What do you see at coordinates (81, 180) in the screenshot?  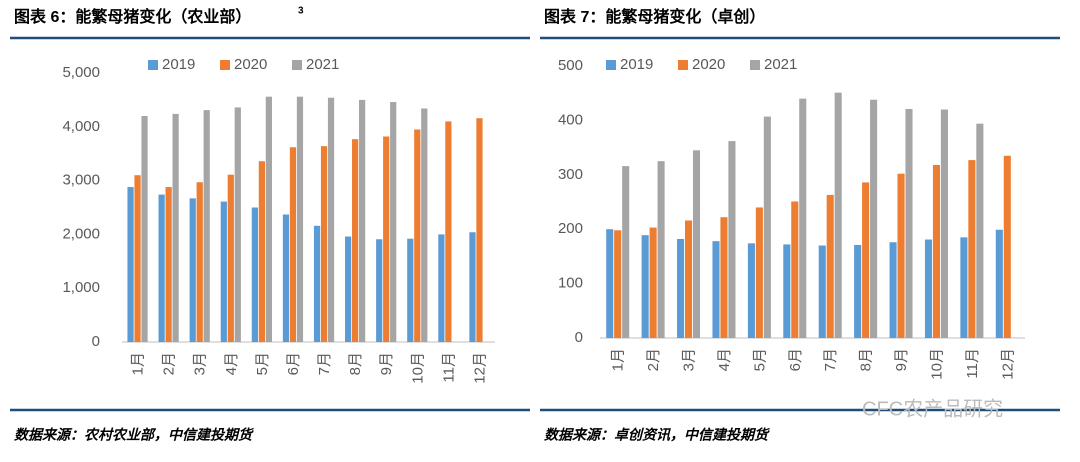 I see `y-tick-label: 3,000` at bounding box center [81, 180].